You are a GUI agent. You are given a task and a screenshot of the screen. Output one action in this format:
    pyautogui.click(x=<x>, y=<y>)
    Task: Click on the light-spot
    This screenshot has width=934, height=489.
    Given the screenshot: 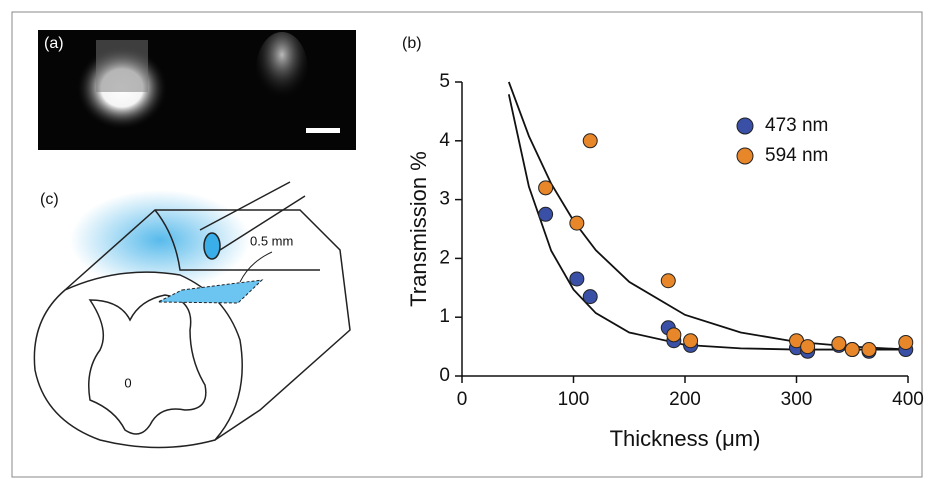 What is the action you would take?
    pyautogui.click(x=282, y=70)
    